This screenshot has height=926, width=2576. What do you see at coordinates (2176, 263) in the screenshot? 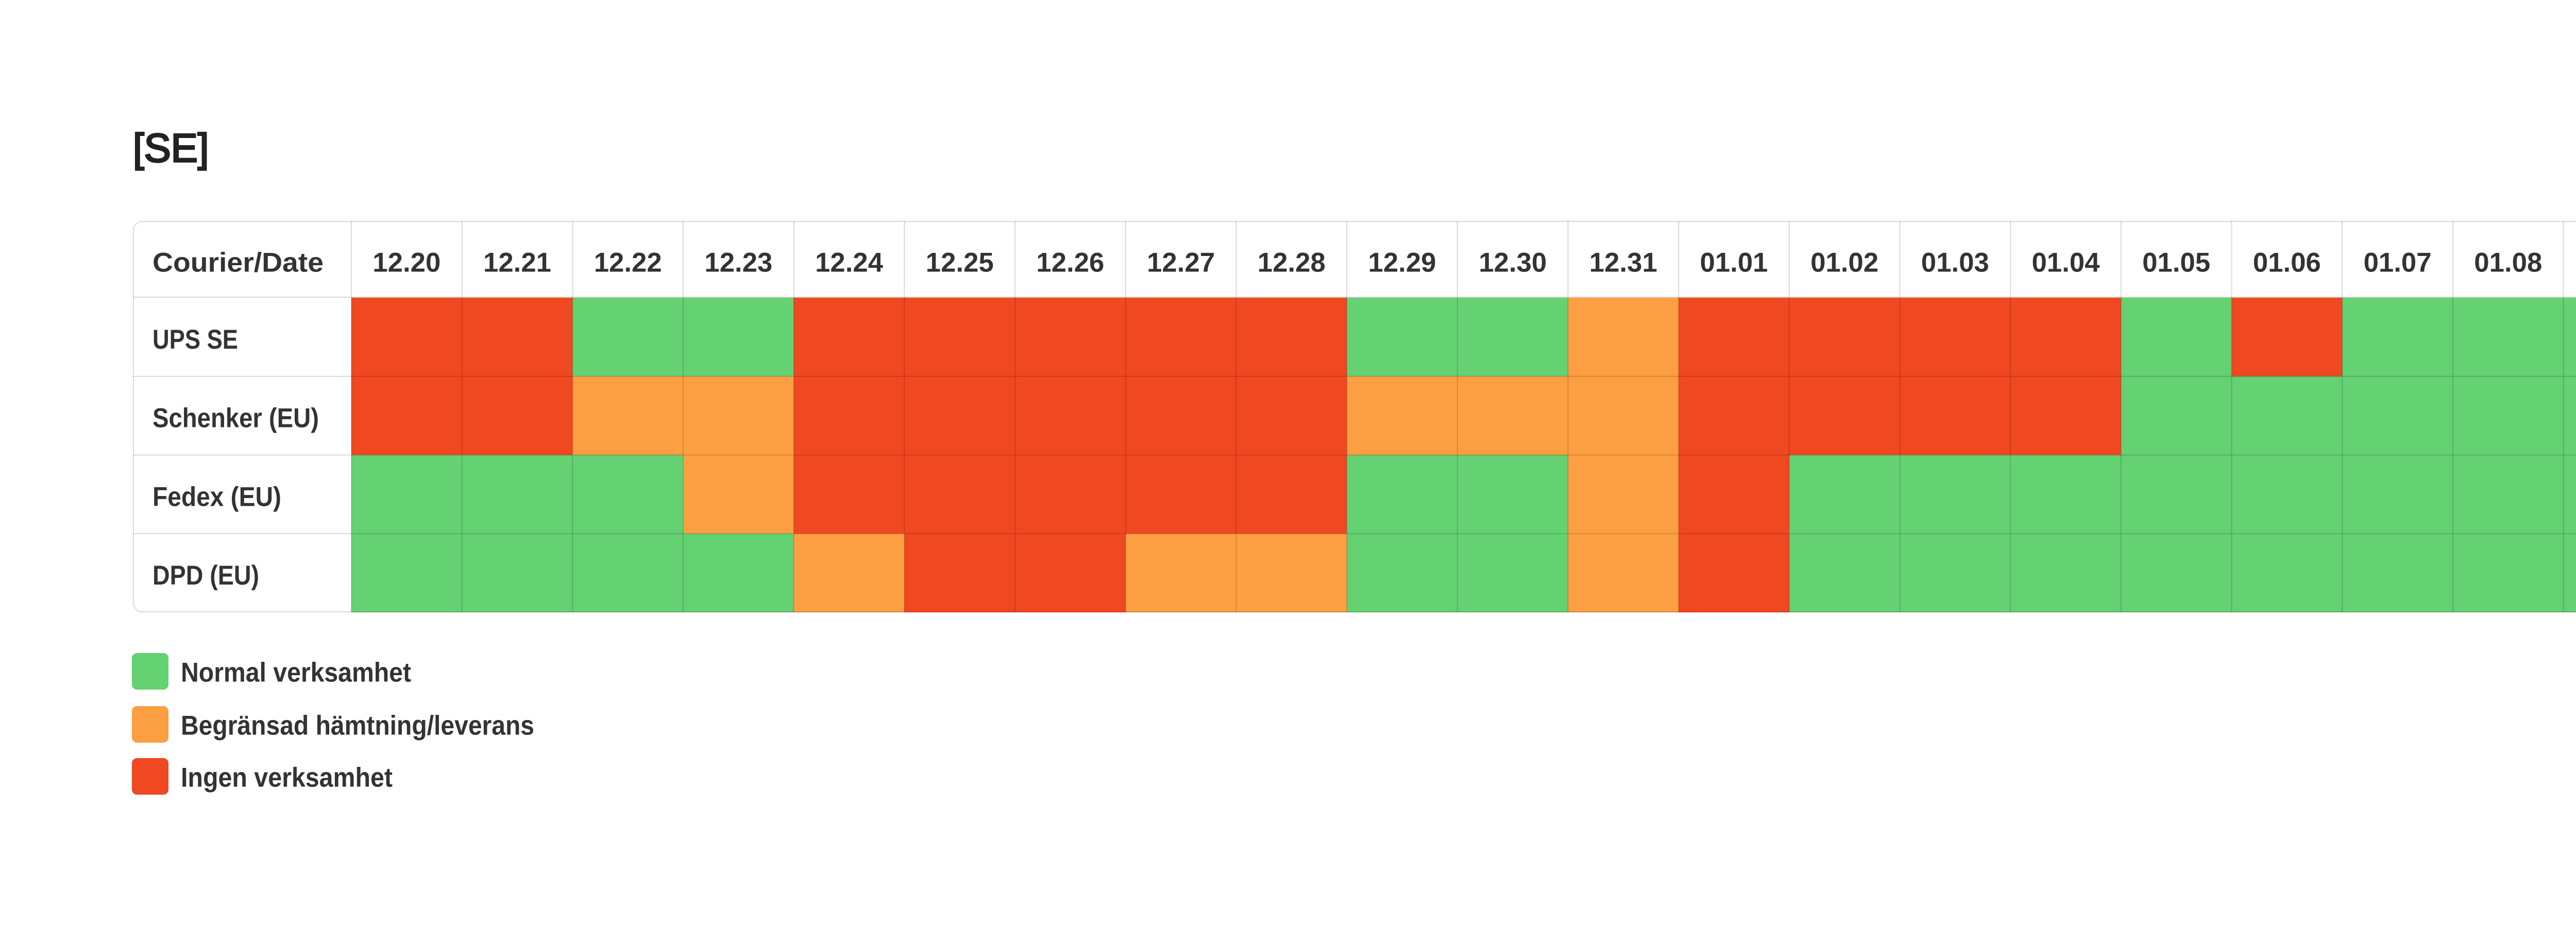
I see `svg-text: 01.05` at bounding box center [2176, 263].